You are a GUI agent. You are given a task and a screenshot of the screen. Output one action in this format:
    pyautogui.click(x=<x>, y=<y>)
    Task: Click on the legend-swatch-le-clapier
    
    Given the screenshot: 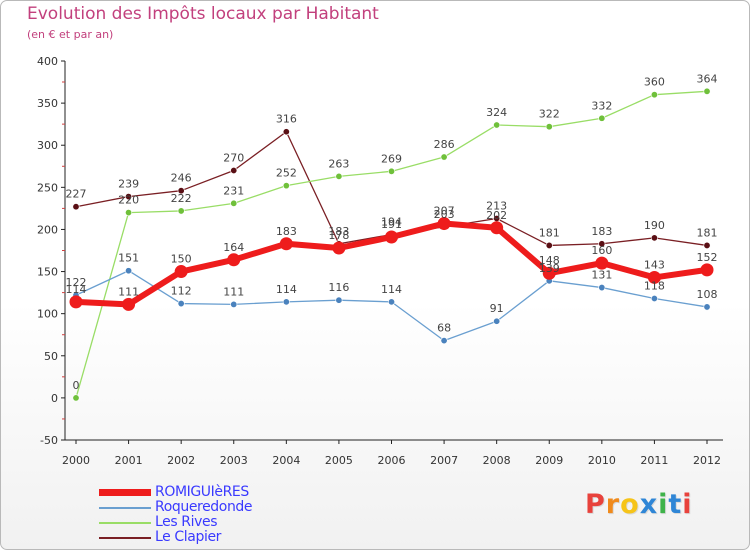 What is the action you would take?
    pyautogui.click(x=125, y=538)
    